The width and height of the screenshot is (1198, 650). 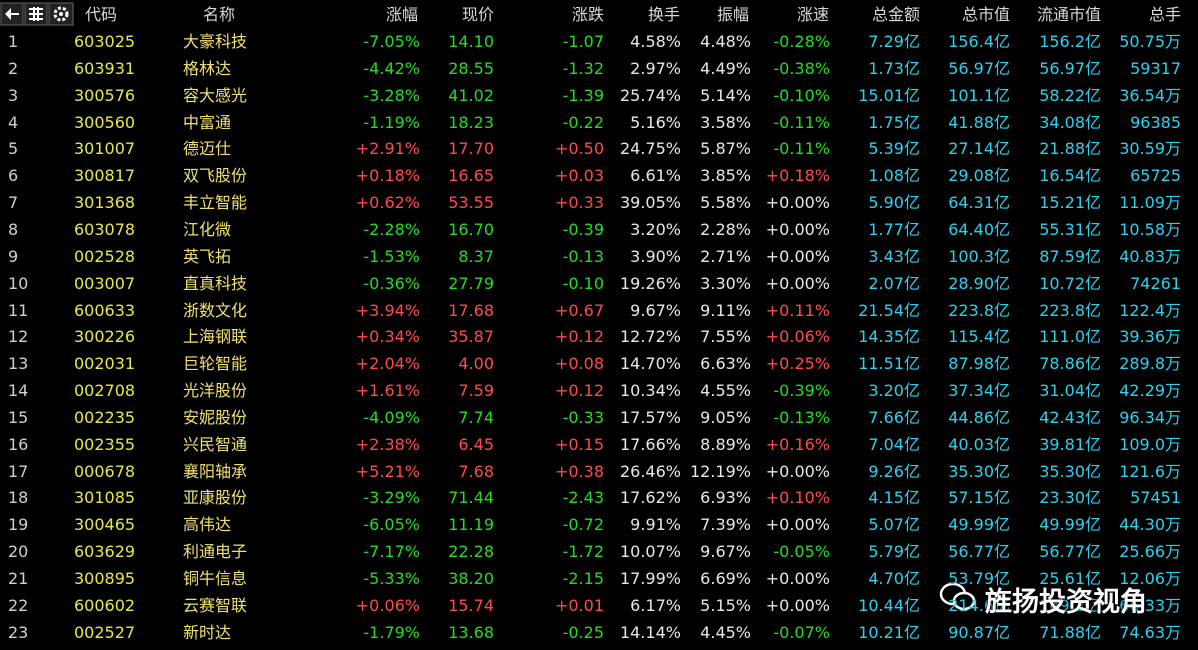 What do you see at coordinates (207, 149) in the screenshot?
I see `stock-name: 德迈仕` at bounding box center [207, 149].